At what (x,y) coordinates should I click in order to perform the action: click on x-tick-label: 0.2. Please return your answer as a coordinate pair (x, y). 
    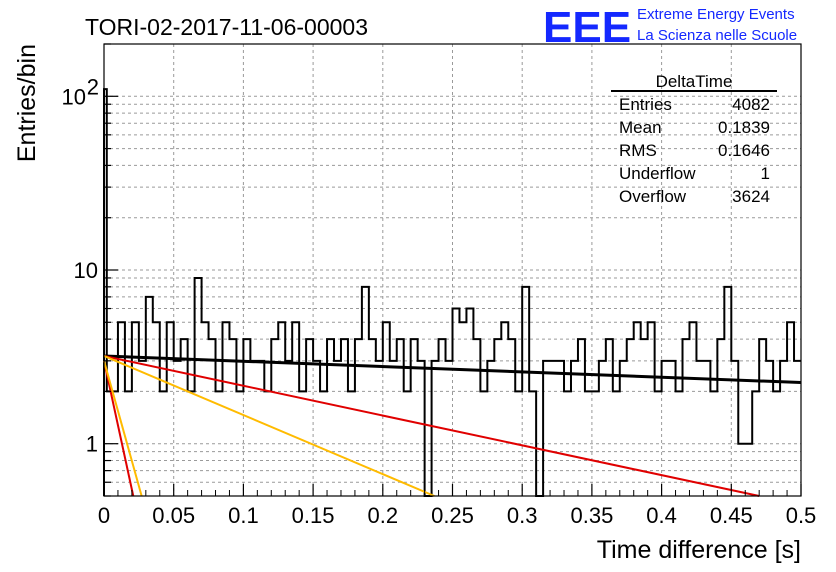
    Looking at the image, I should click on (383, 515).